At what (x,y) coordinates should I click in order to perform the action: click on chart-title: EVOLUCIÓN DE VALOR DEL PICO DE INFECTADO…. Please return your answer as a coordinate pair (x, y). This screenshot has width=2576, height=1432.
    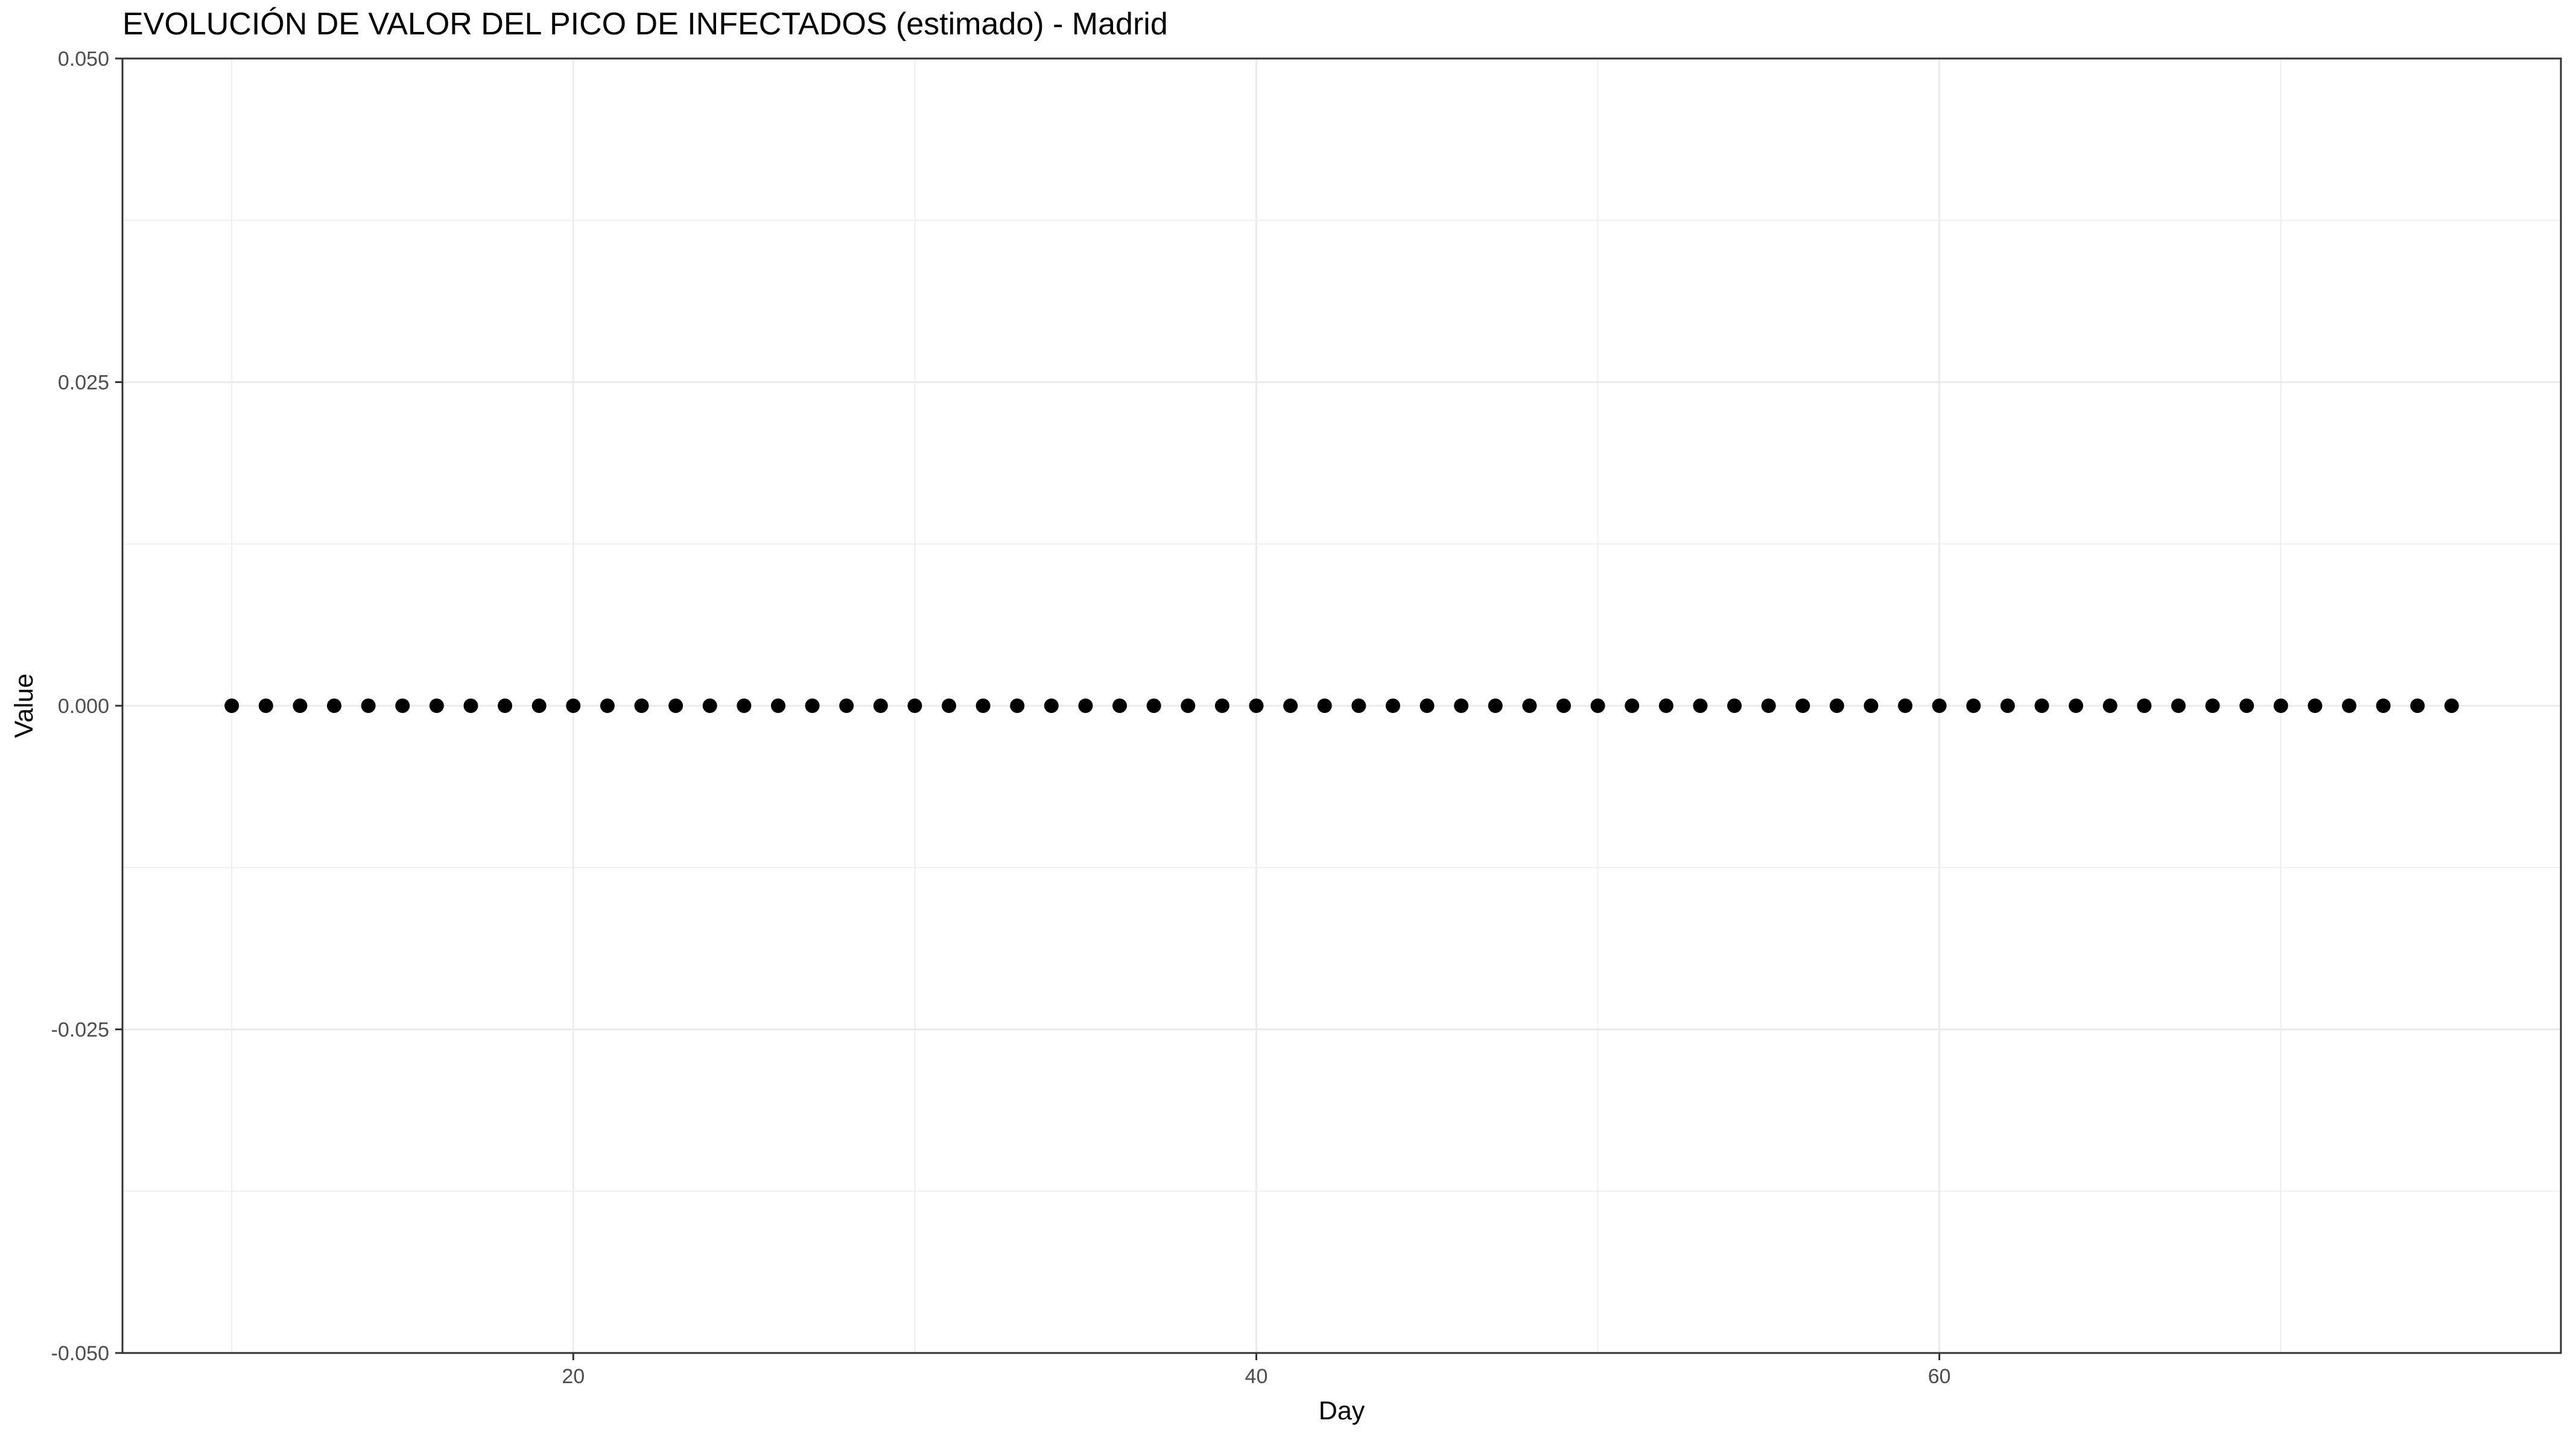
    Looking at the image, I should click on (645, 24).